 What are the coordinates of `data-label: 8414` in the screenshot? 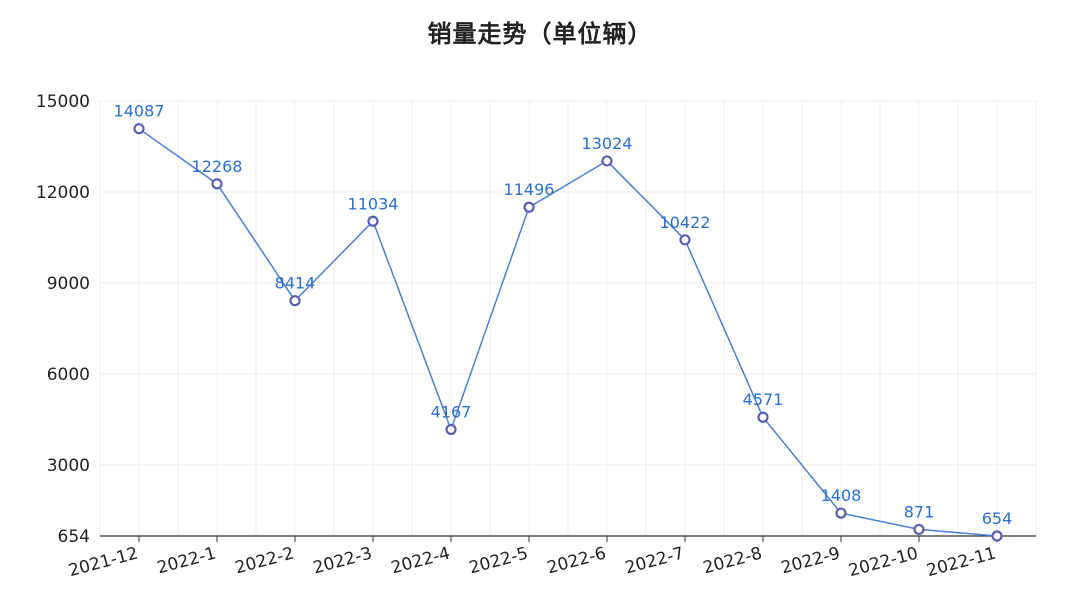 It's located at (295, 283).